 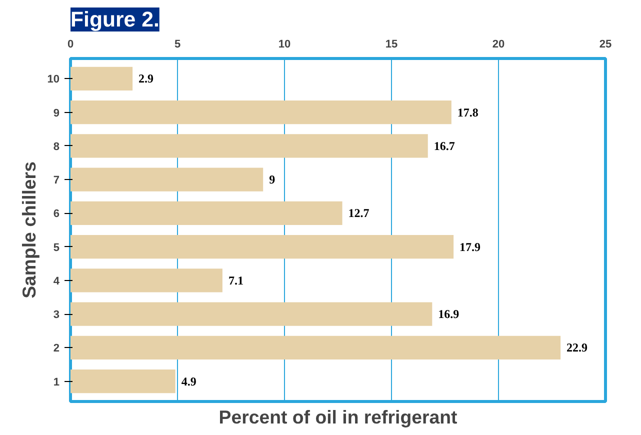 What do you see at coordinates (53, 80) in the screenshot?
I see `y-tick-label: 10` at bounding box center [53, 80].